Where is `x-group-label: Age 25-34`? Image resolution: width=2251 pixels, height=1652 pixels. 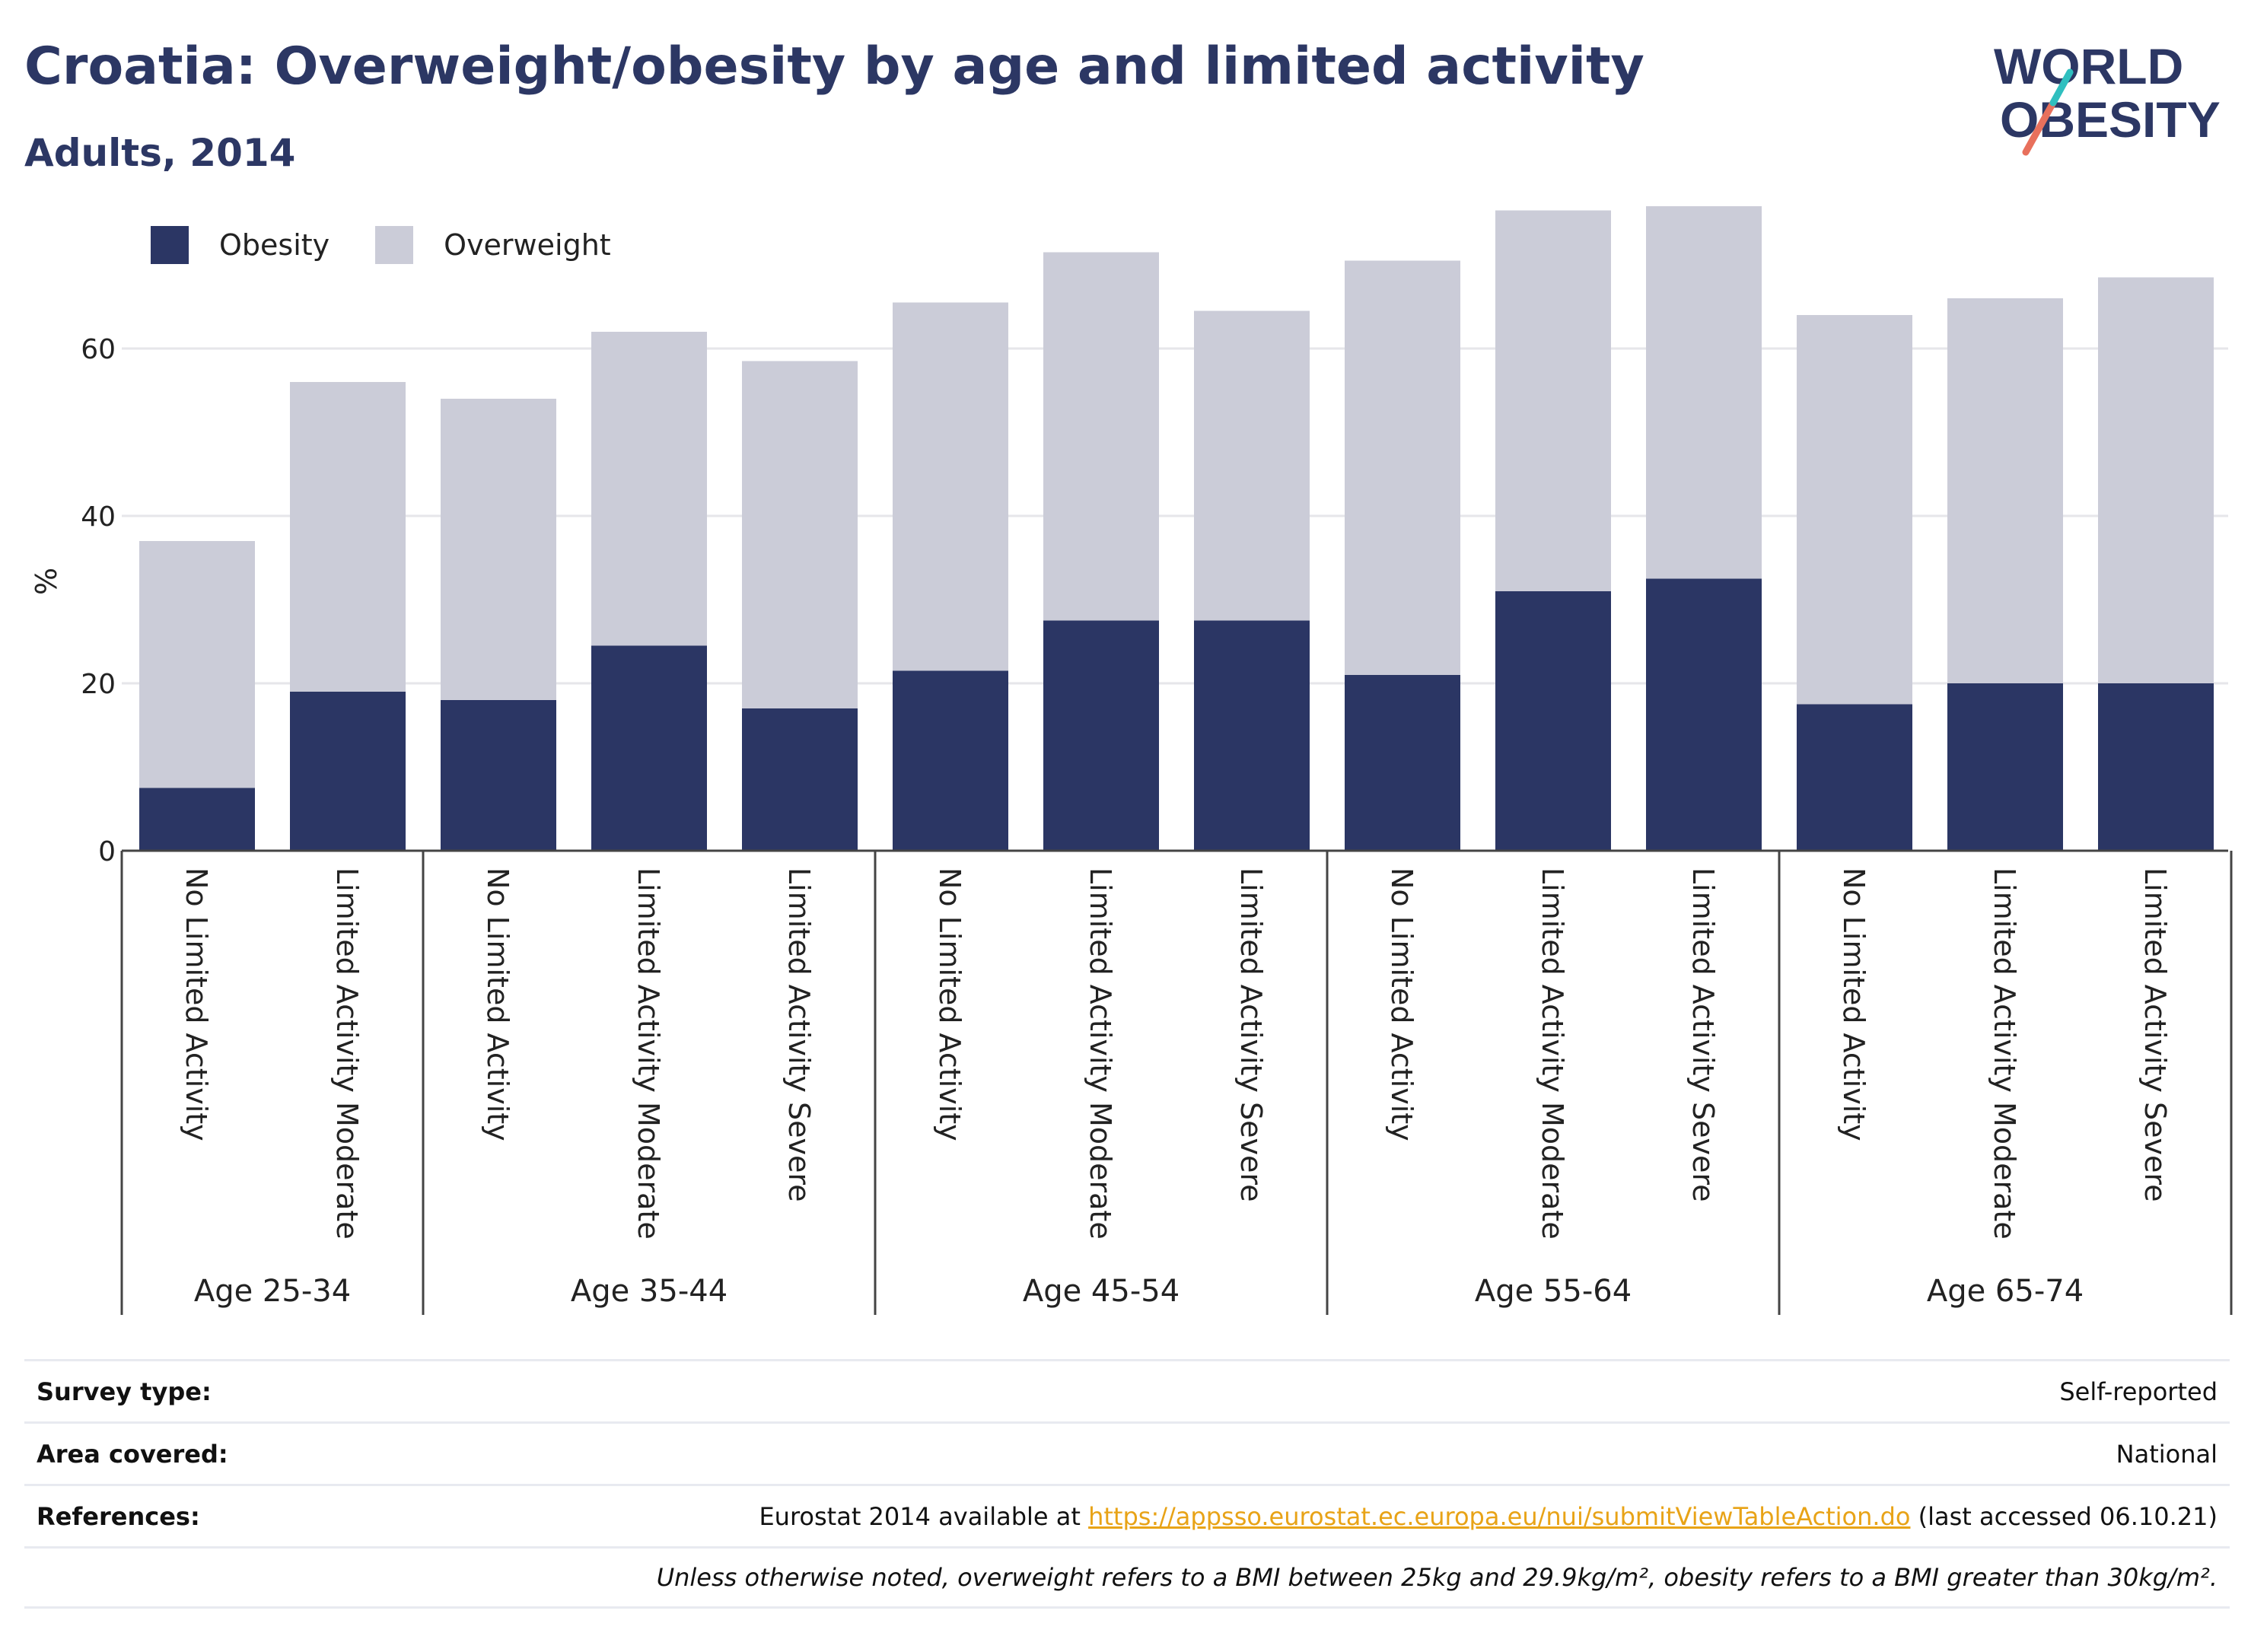
x-group-label: Age 25-34 is located at coordinates (272, 1291).